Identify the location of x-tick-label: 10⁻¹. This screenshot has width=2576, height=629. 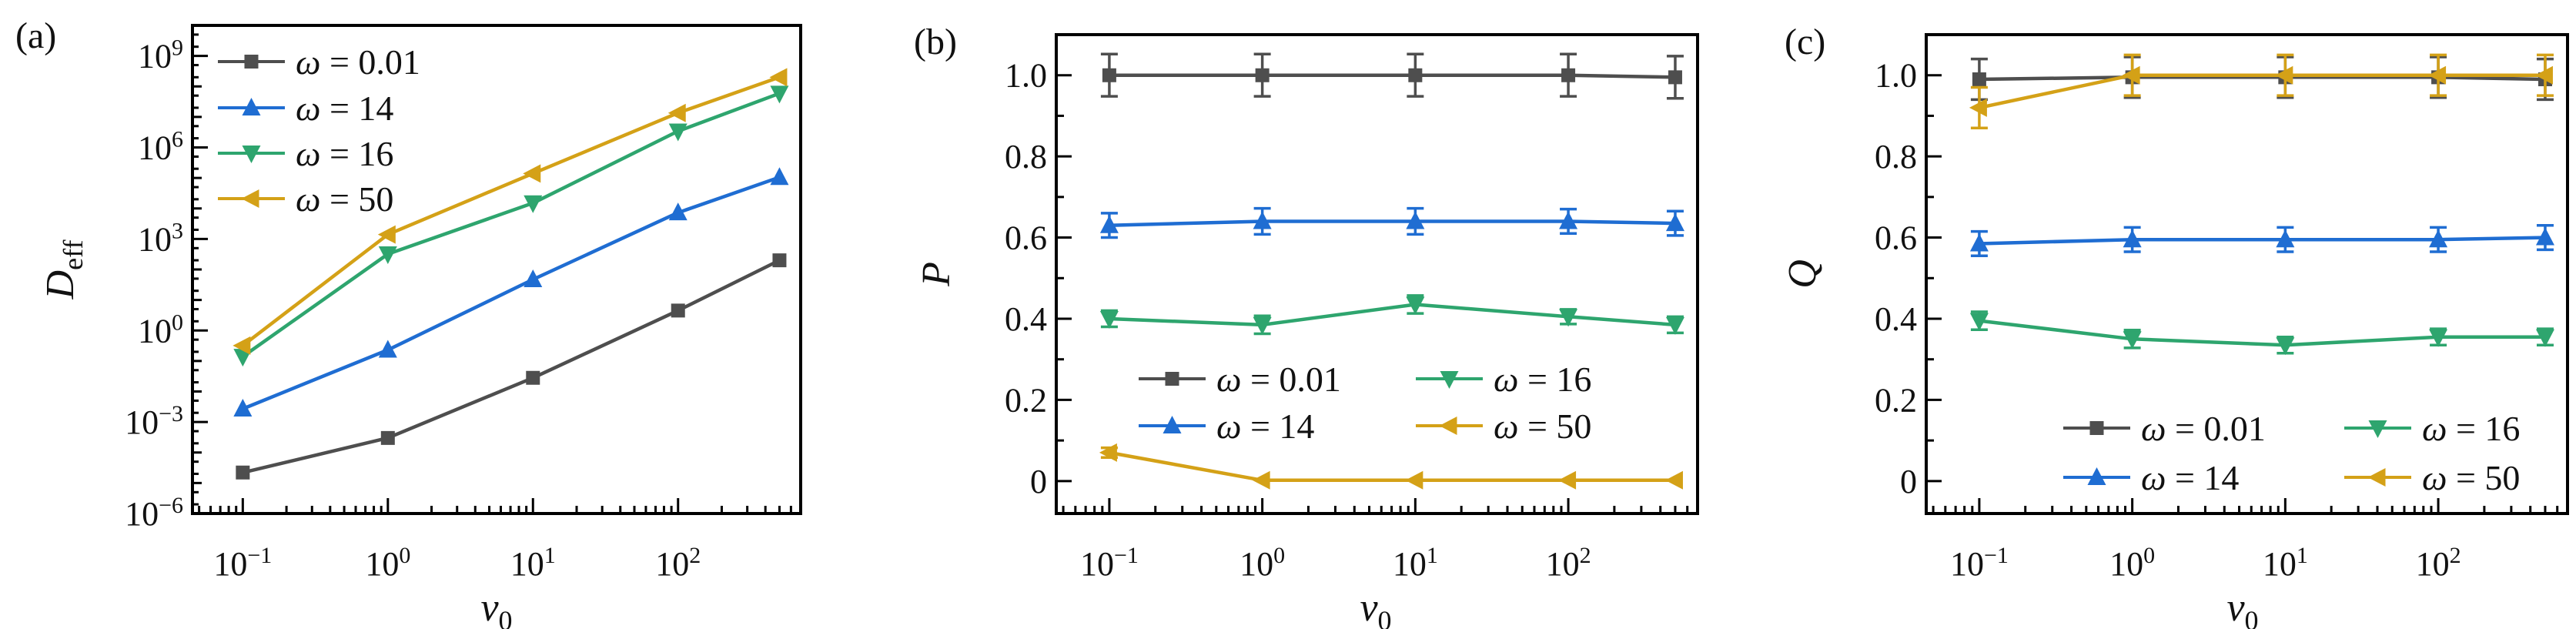
(1979, 563).